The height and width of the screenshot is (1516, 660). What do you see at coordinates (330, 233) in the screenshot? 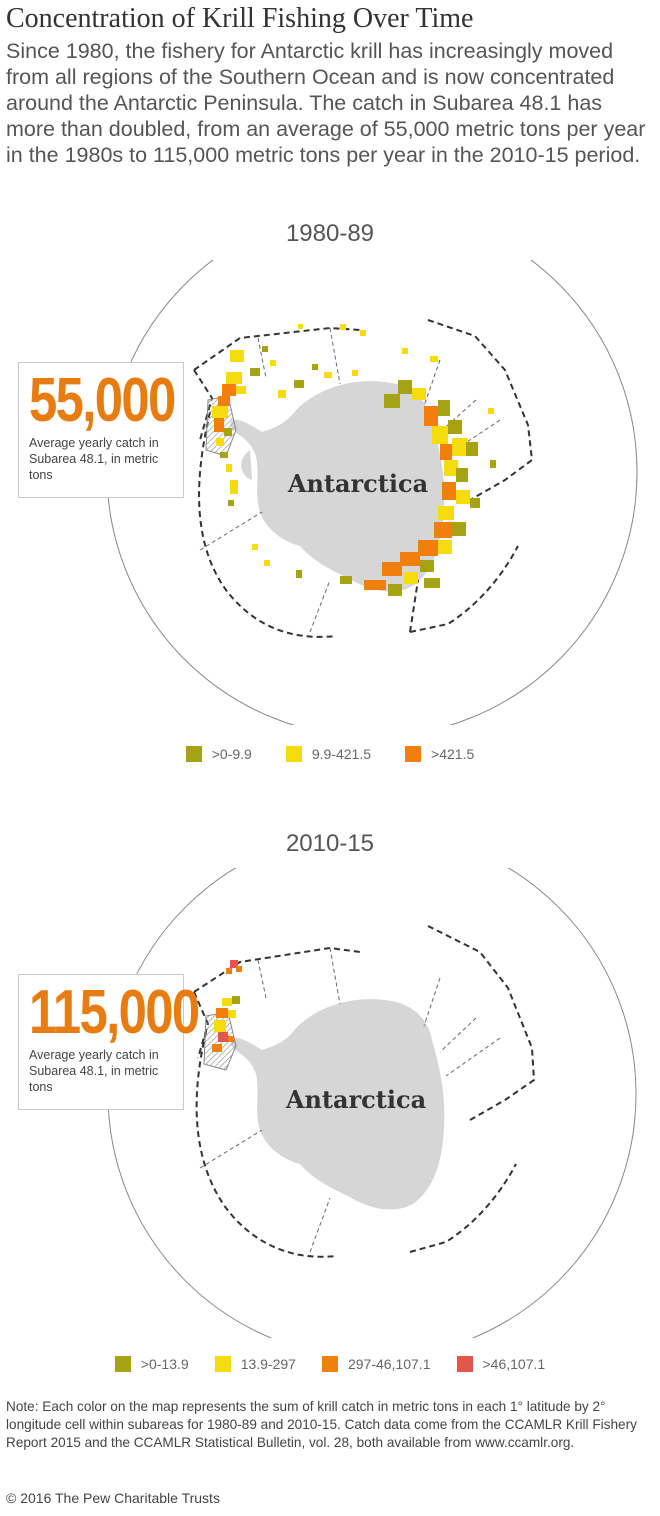
I see `period-label-1980-89: 1980-89` at bounding box center [330, 233].